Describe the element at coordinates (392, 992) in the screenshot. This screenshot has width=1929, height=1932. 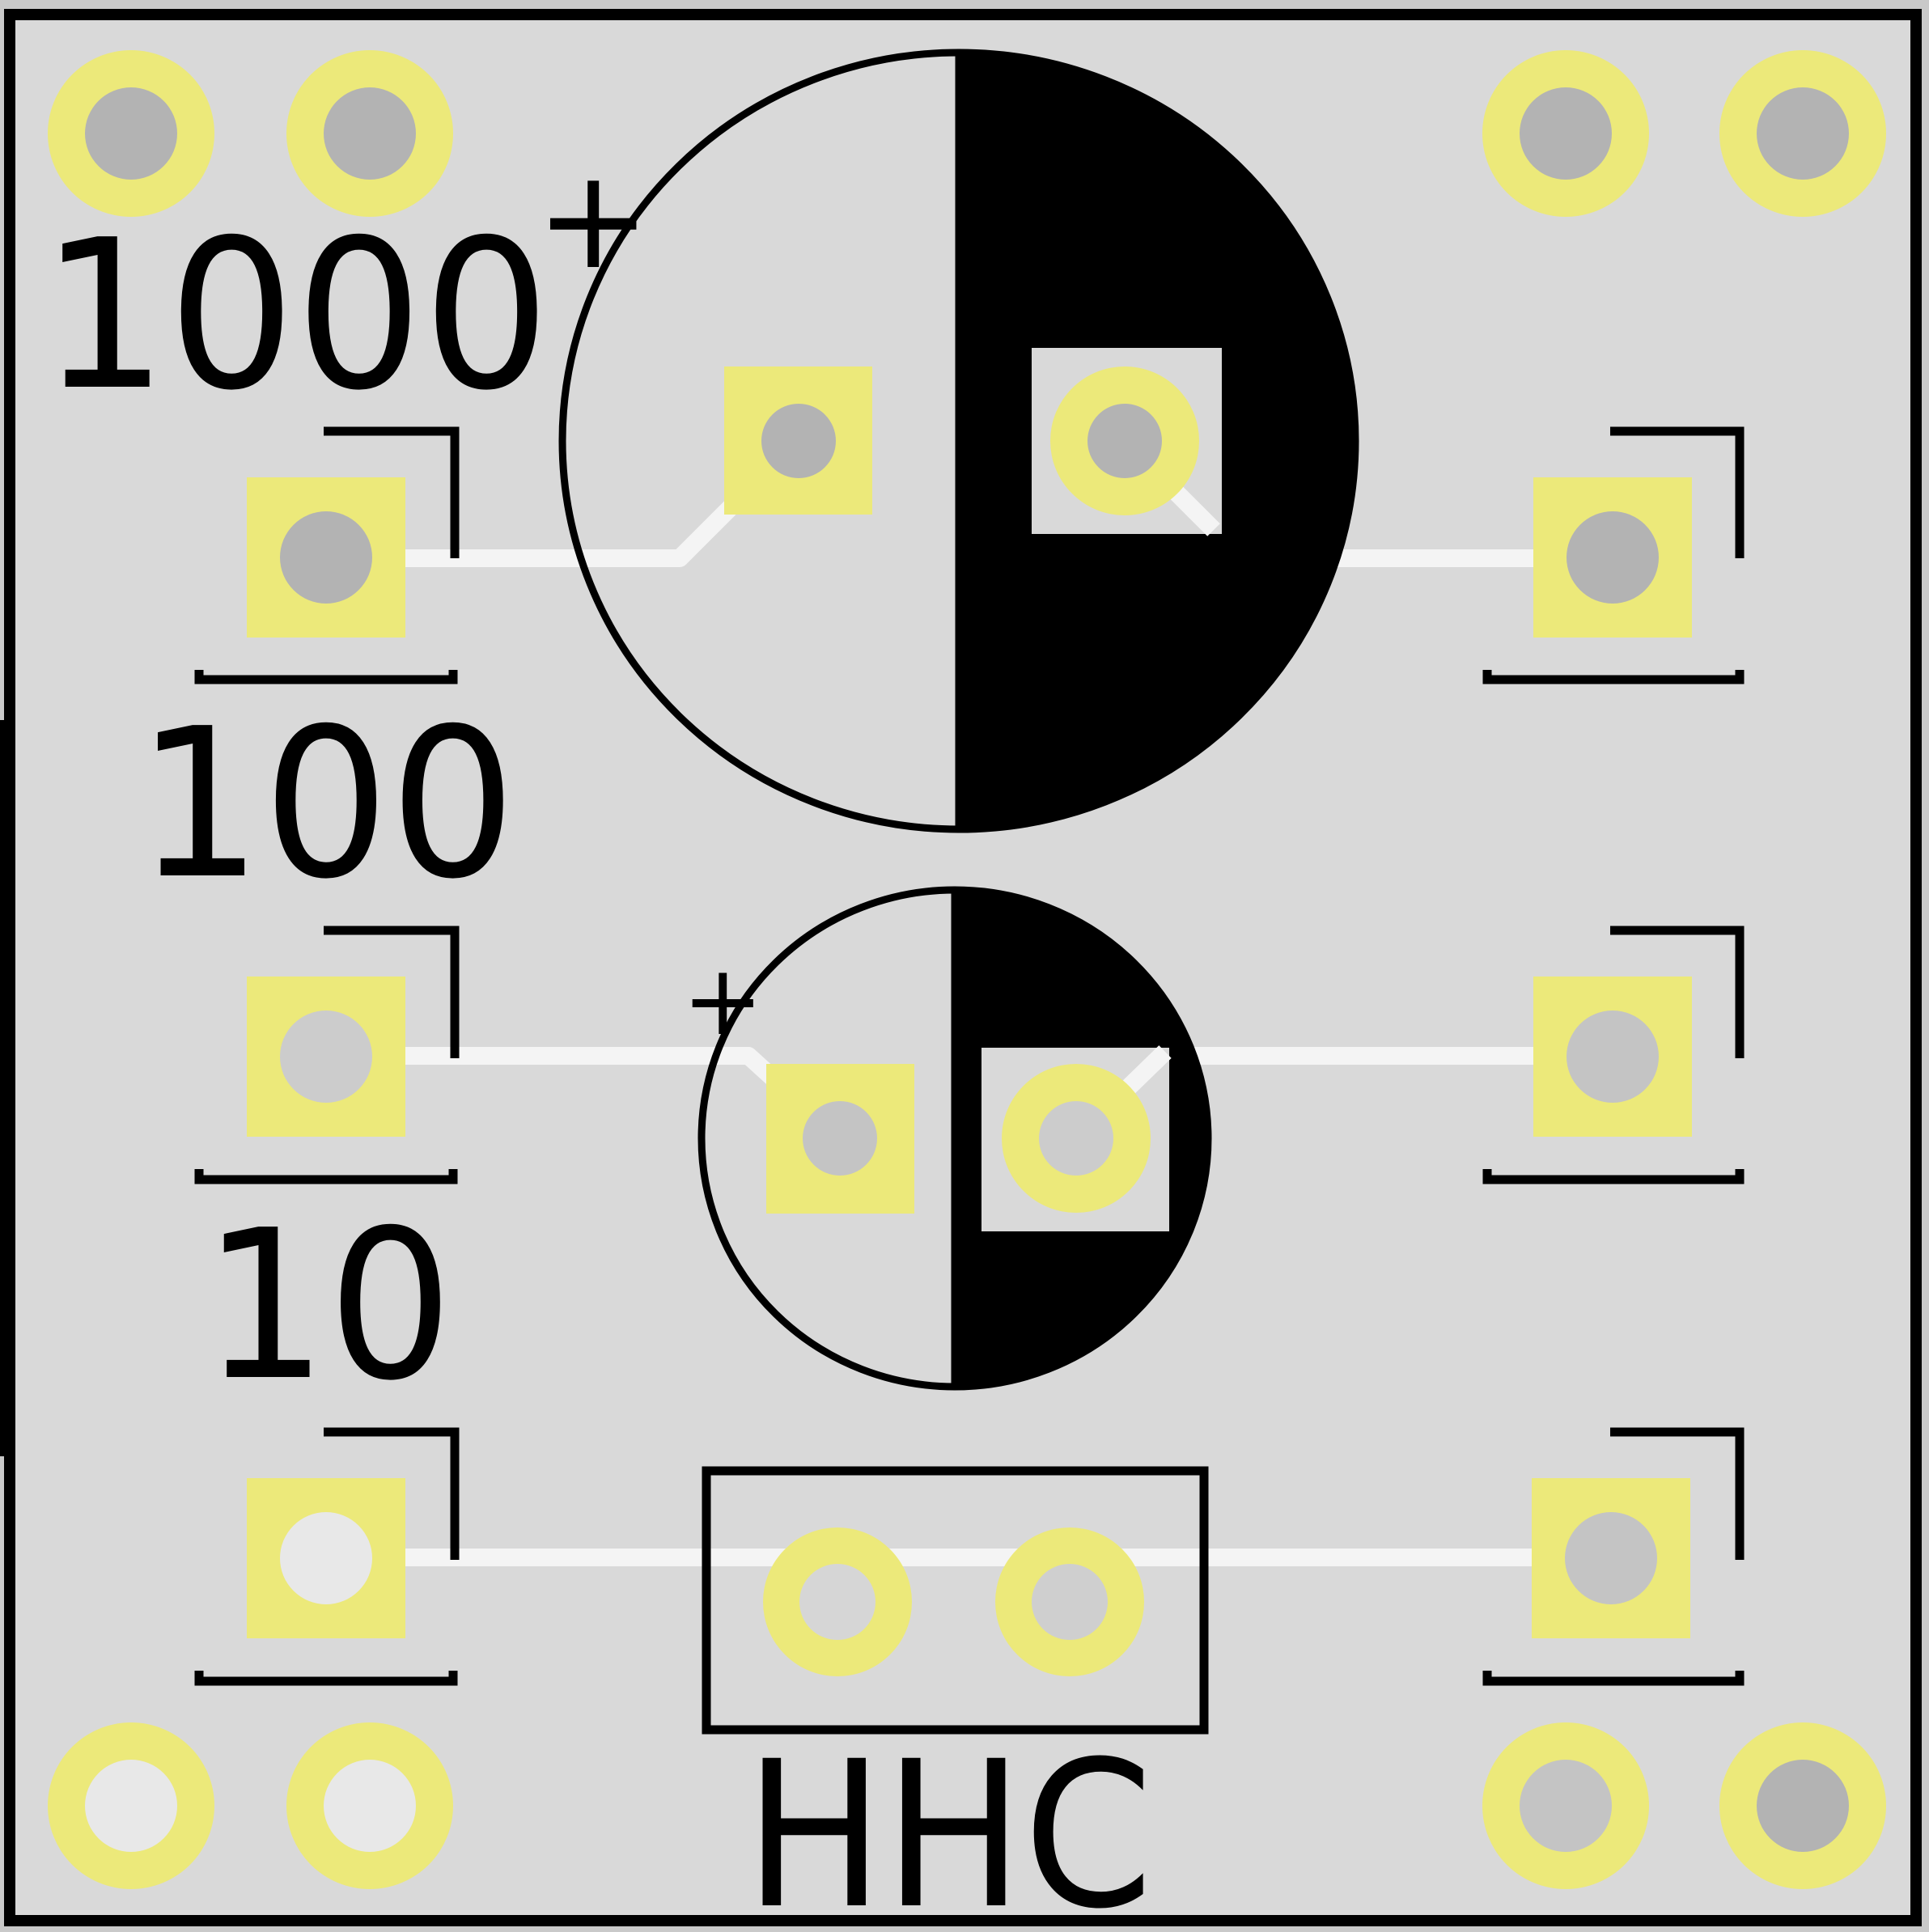
I see `left-pad-row2-silk-top` at that location.